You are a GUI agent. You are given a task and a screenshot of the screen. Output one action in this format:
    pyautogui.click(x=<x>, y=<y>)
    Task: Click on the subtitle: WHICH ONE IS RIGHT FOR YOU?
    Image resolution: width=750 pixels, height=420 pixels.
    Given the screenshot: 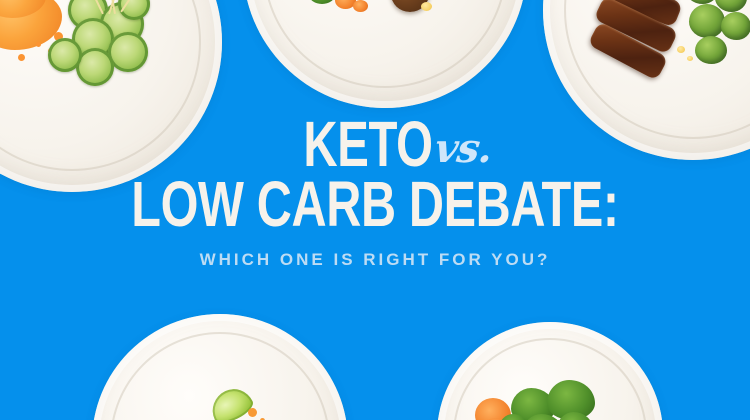 What is the action you would take?
    pyautogui.click(x=375, y=260)
    